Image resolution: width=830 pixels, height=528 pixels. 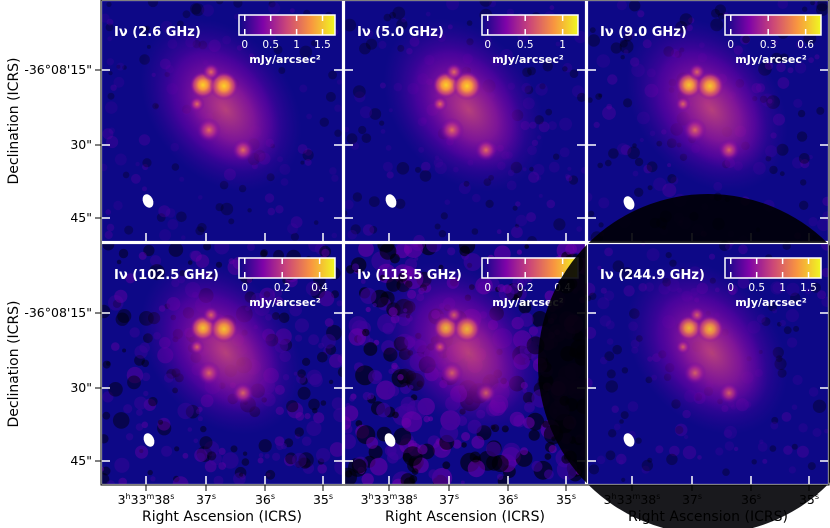 I want to click on panel-title: Iν (5.0 GHz), so click(x=400, y=32).